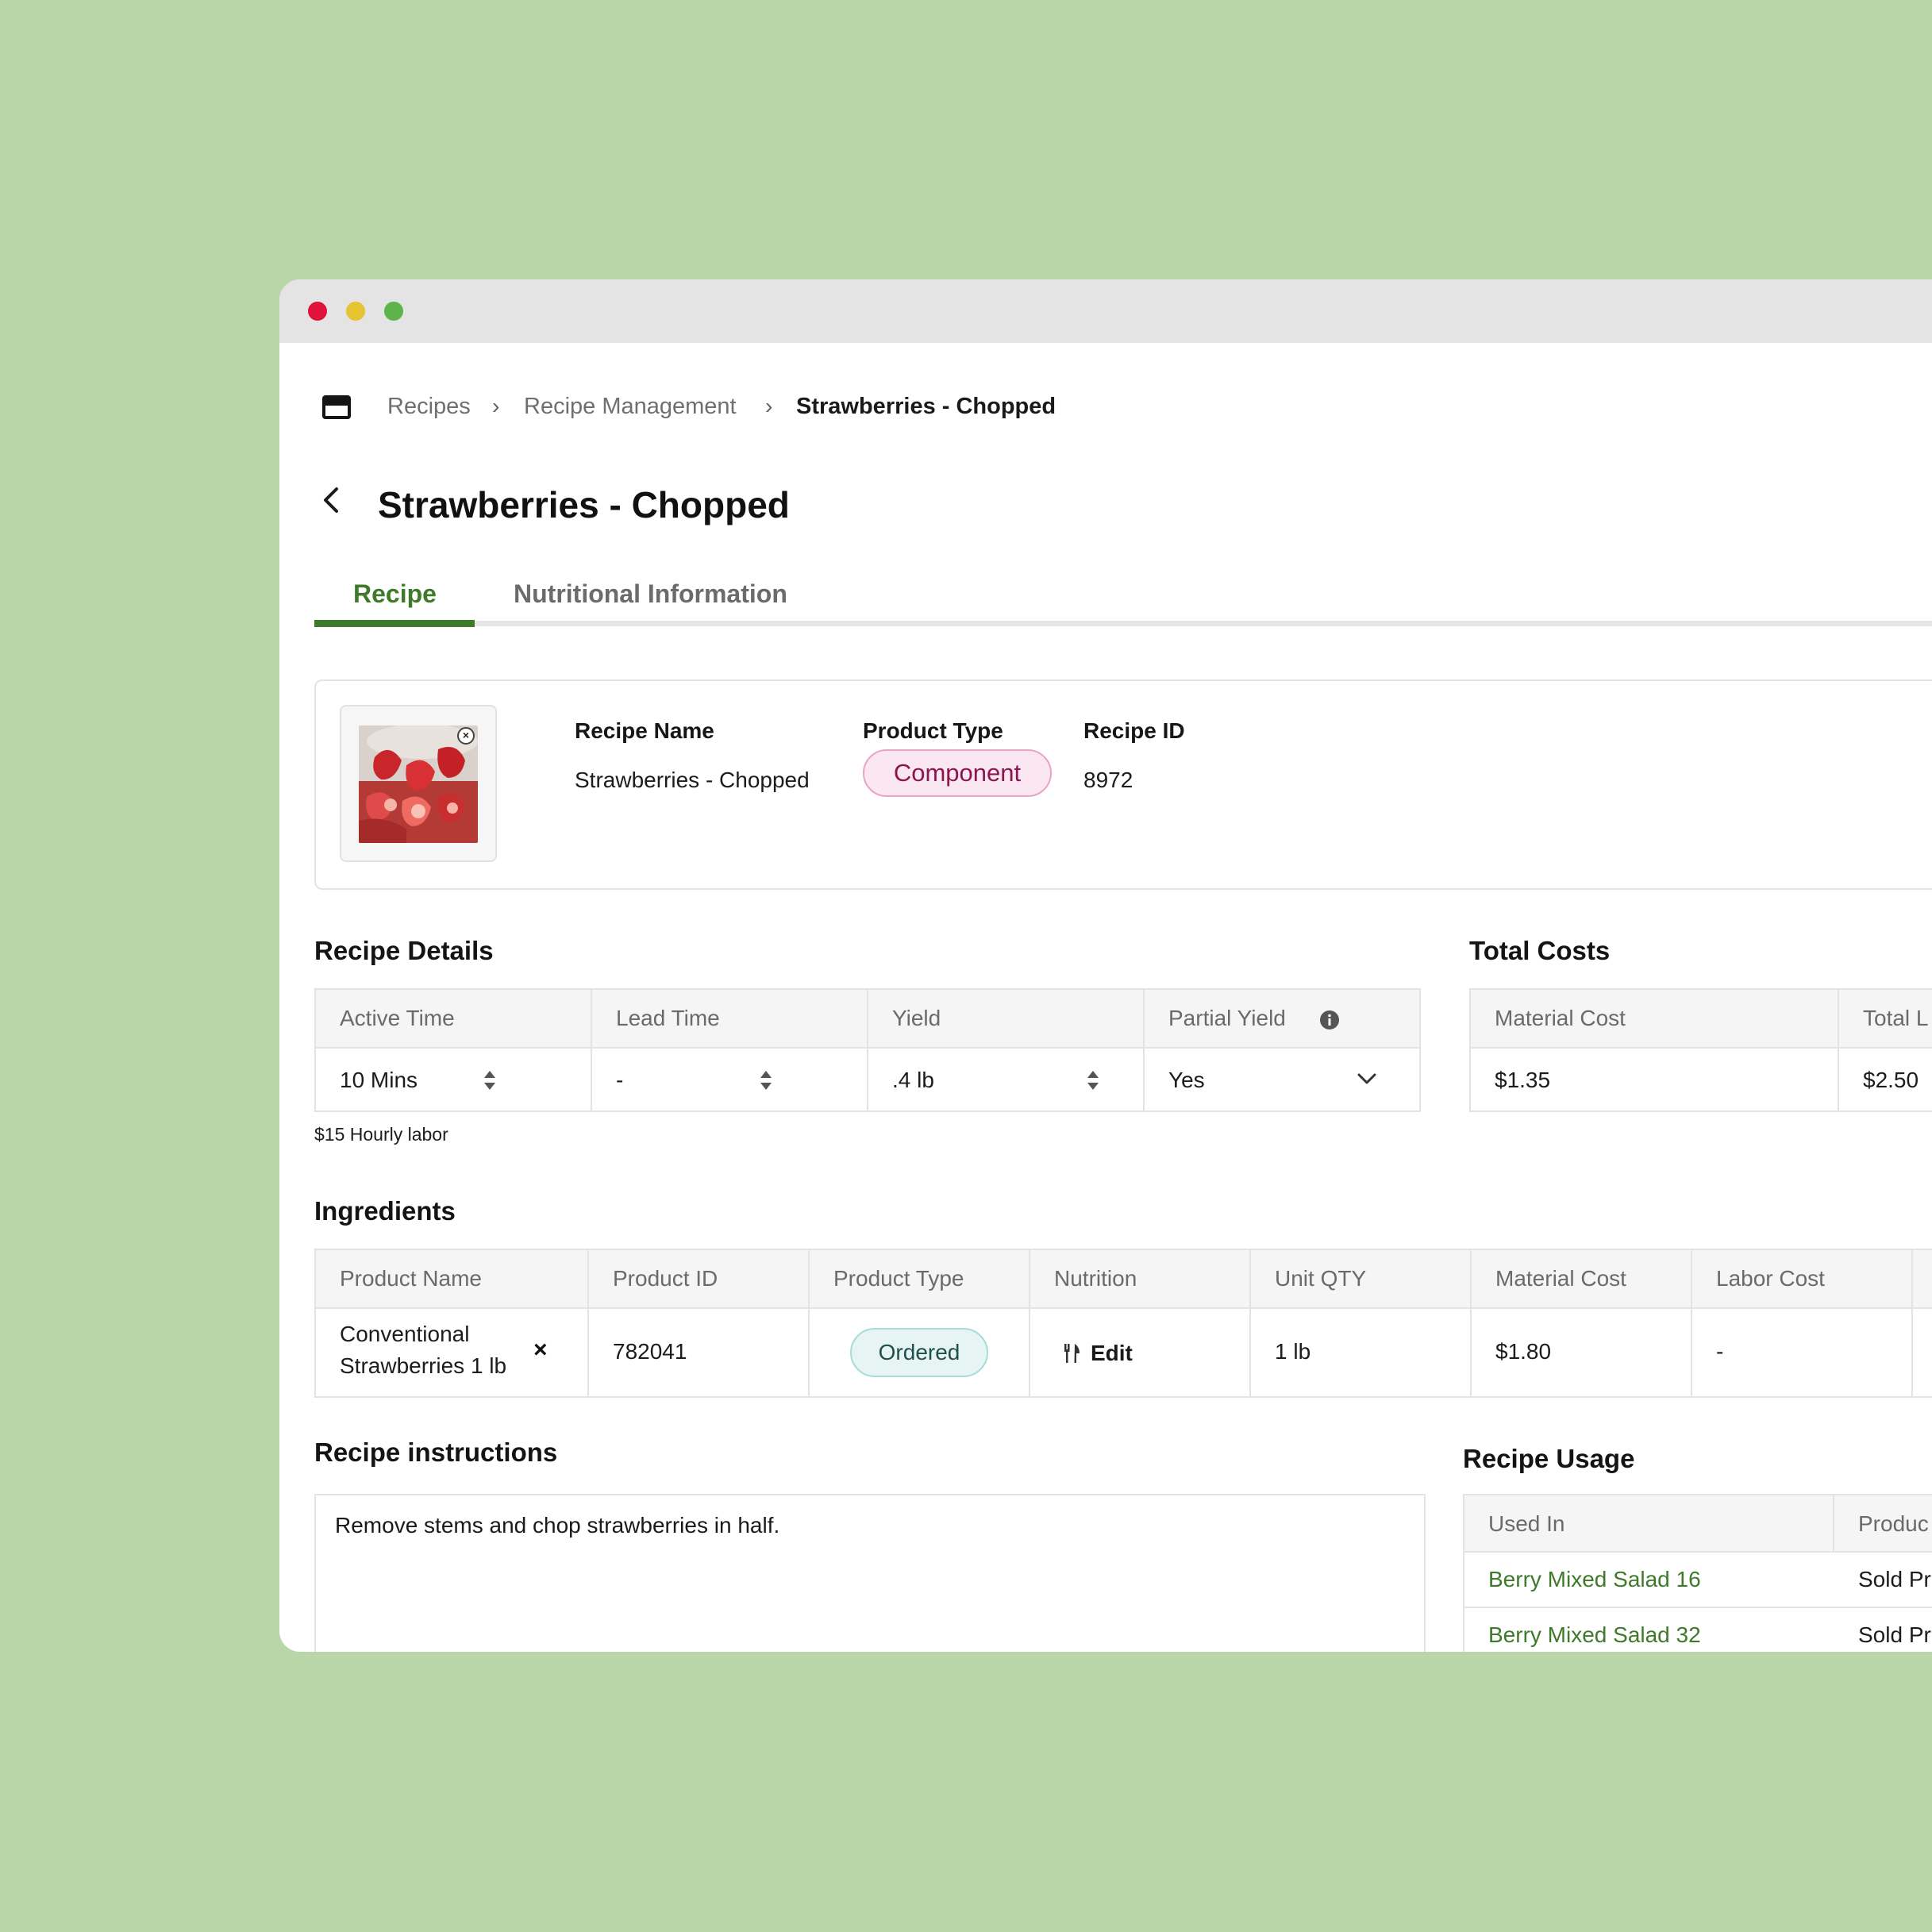 The height and width of the screenshot is (1932, 1932). I want to click on ingredient-product-type-cell: Ordered, so click(919, 1352).